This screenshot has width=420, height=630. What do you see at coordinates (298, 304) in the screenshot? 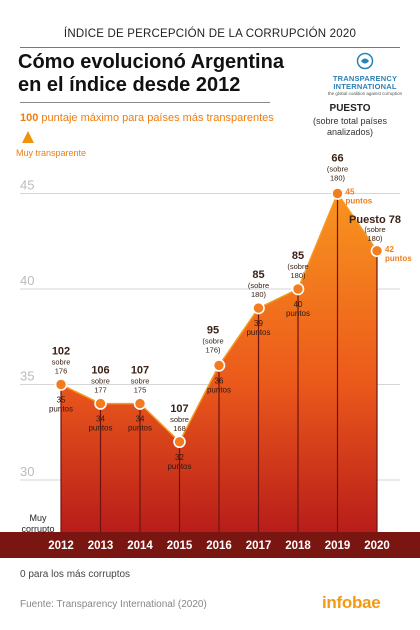
I see `point-label: 40` at bounding box center [298, 304].